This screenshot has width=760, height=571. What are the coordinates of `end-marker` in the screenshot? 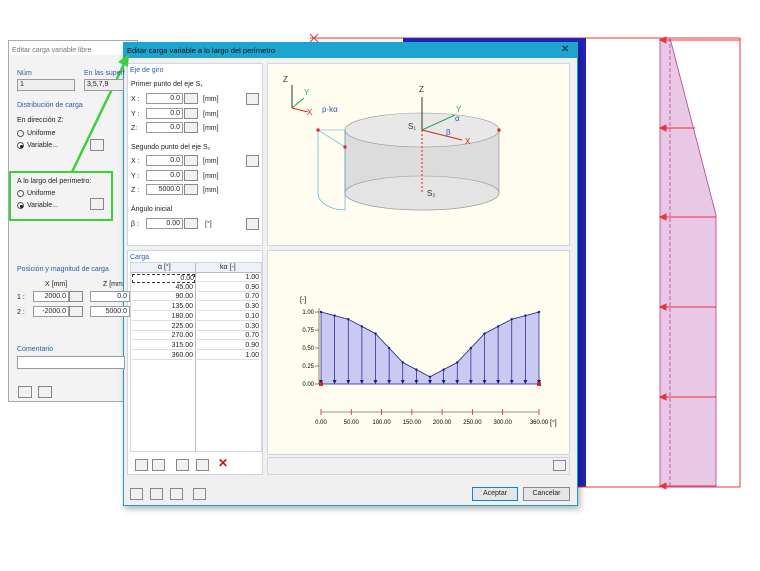 It's located at (539, 384).